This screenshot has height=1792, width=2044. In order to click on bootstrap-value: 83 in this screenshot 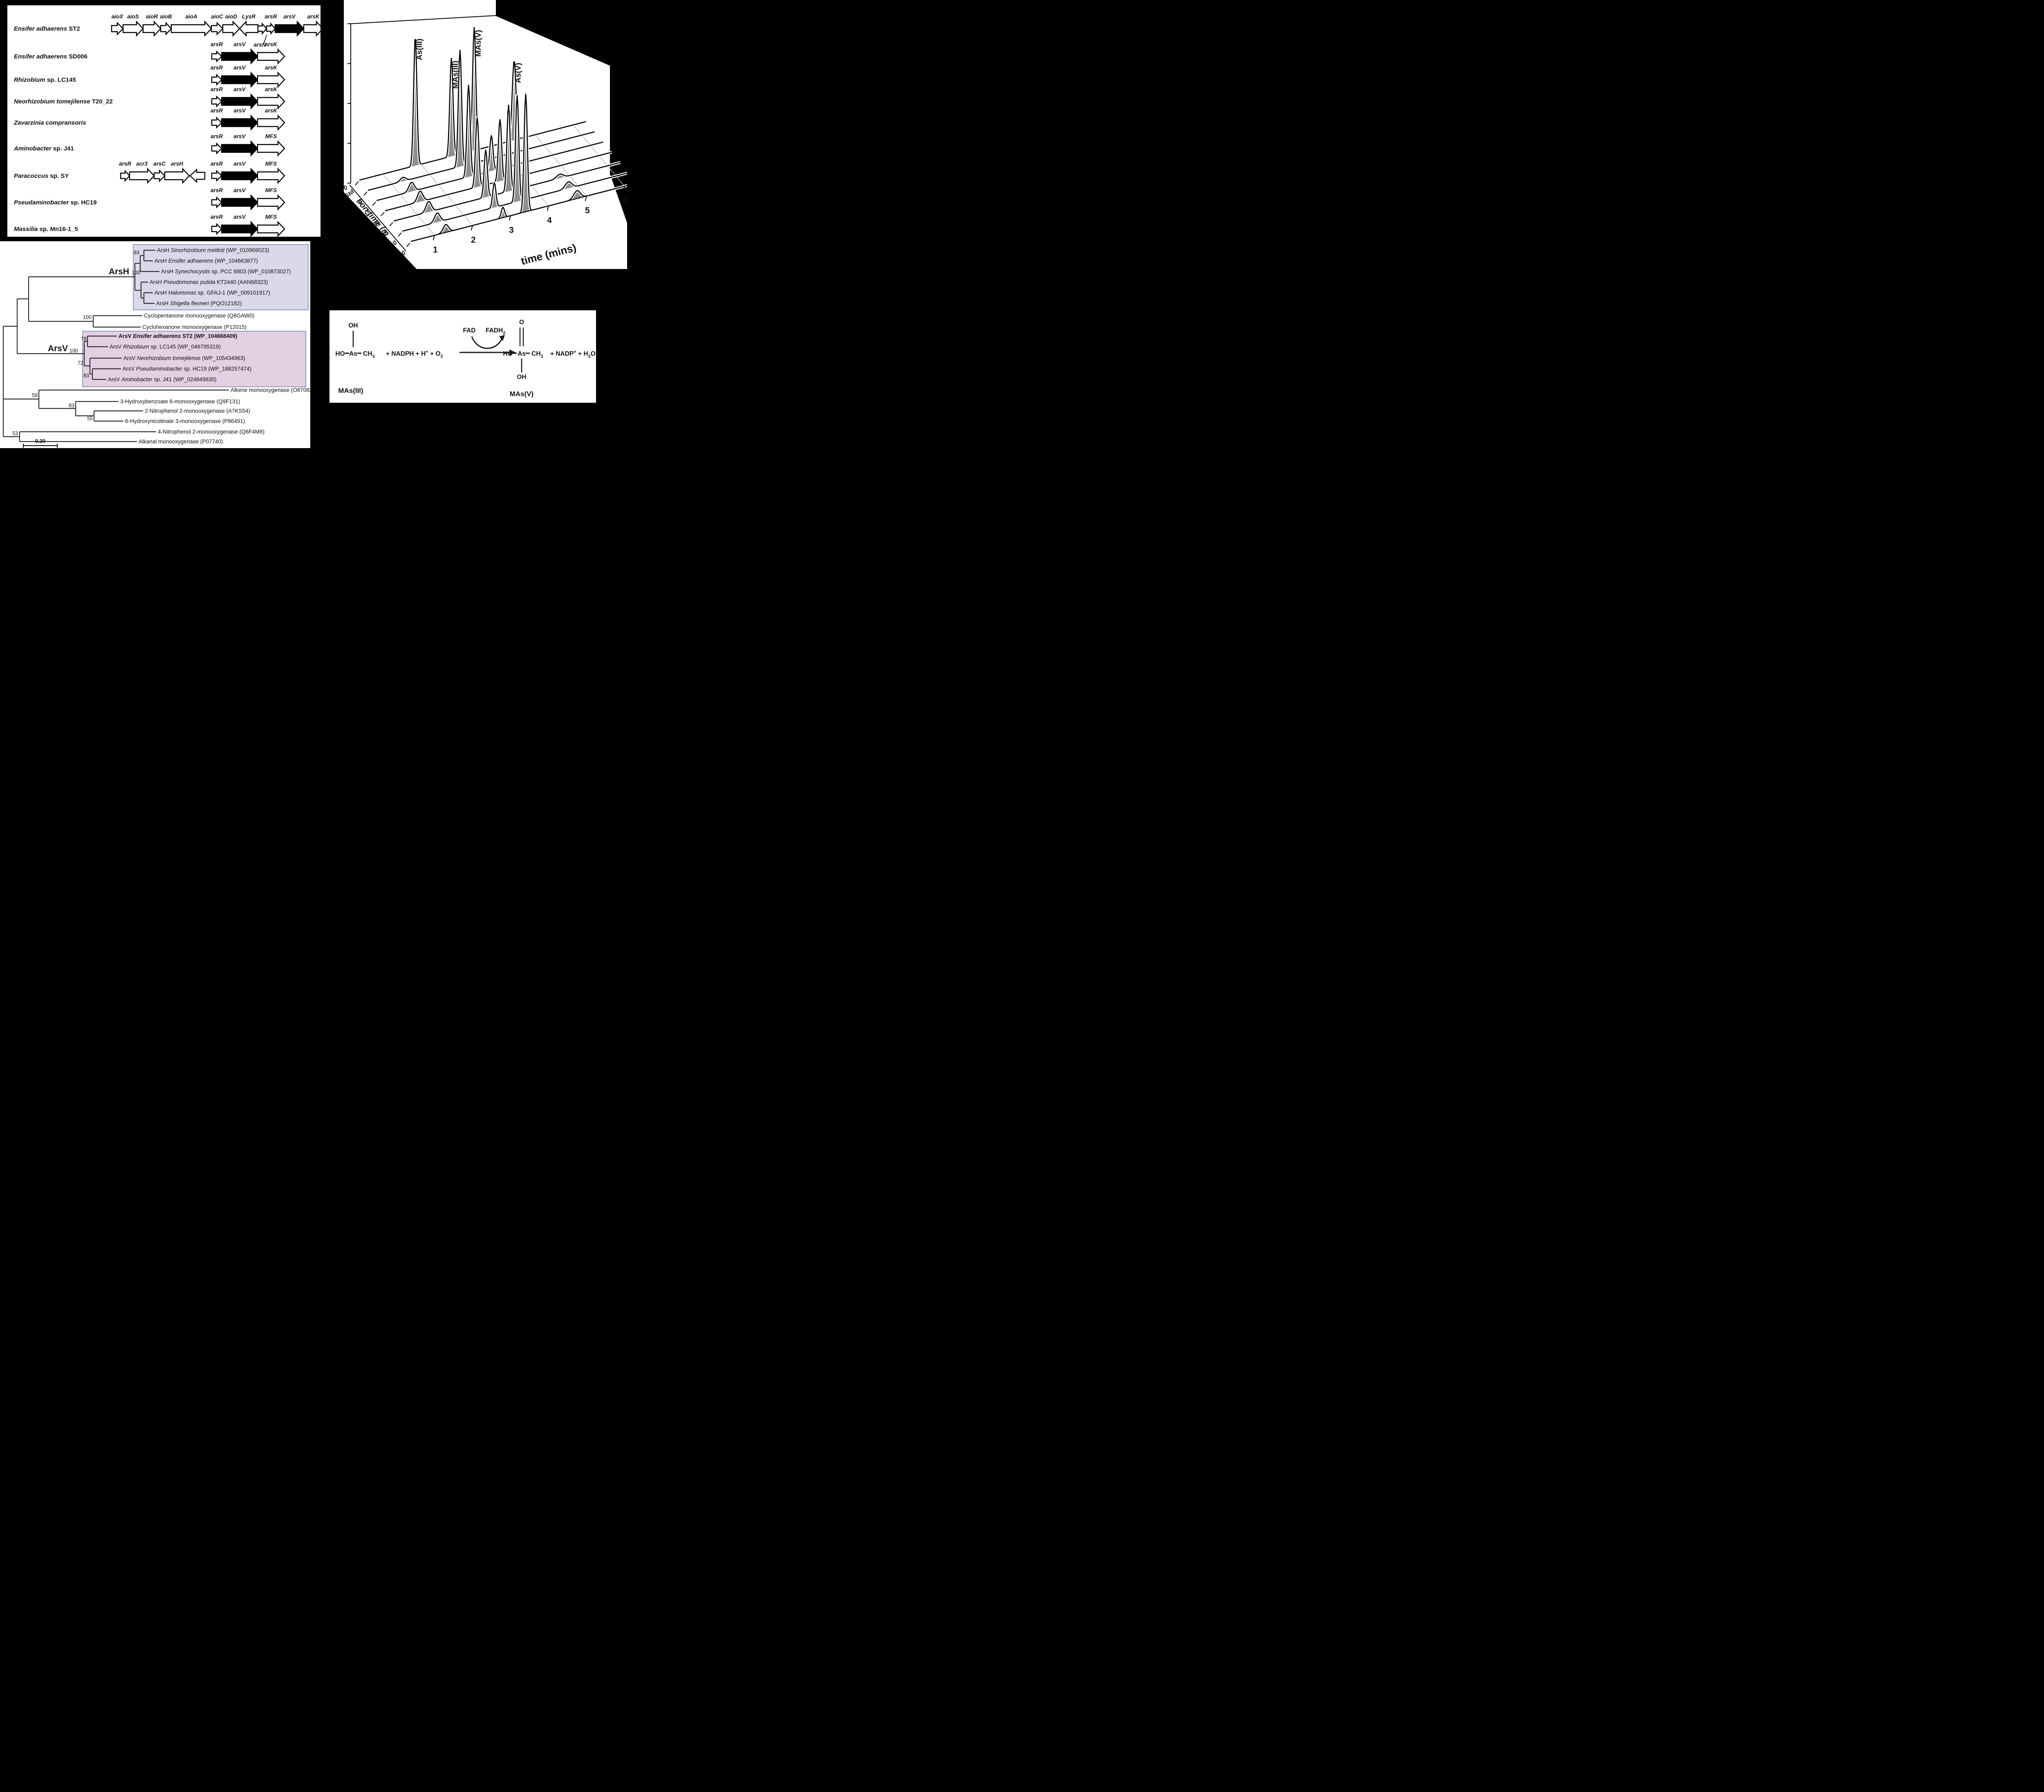, I will do `click(86, 376)`.